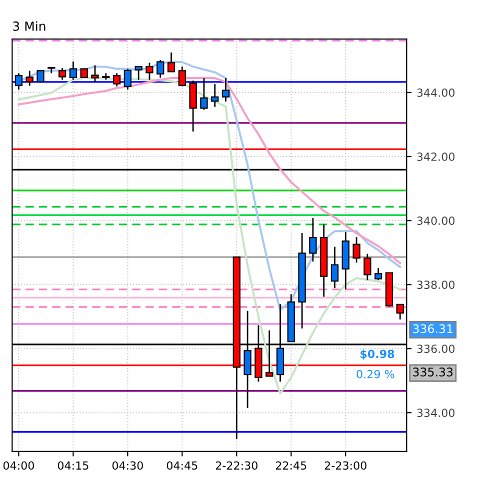 The image size is (487, 488). What do you see at coordinates (377, 355) in the screenshot?
I see `annotation: $0.98` at bounding box center [377, 355].